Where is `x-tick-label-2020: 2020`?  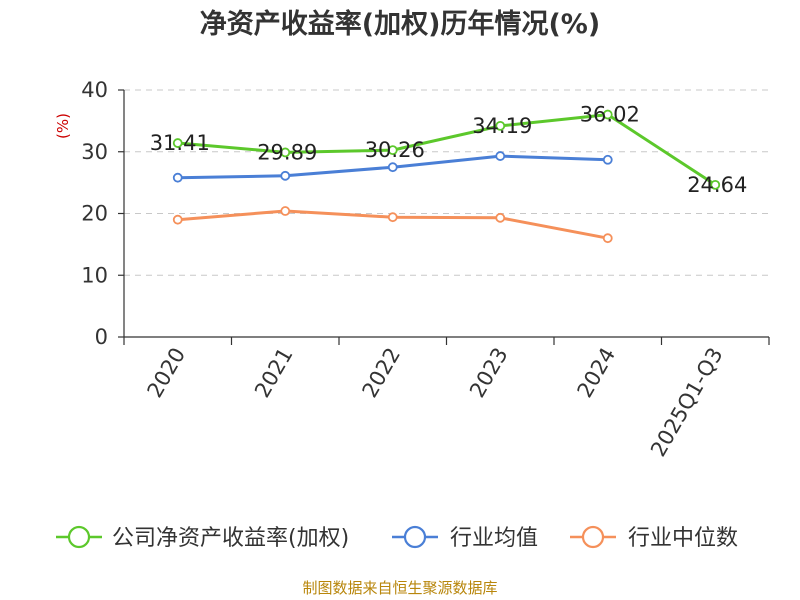
x-tick-label-2020: 2020 is located at coordinates (167, 373).